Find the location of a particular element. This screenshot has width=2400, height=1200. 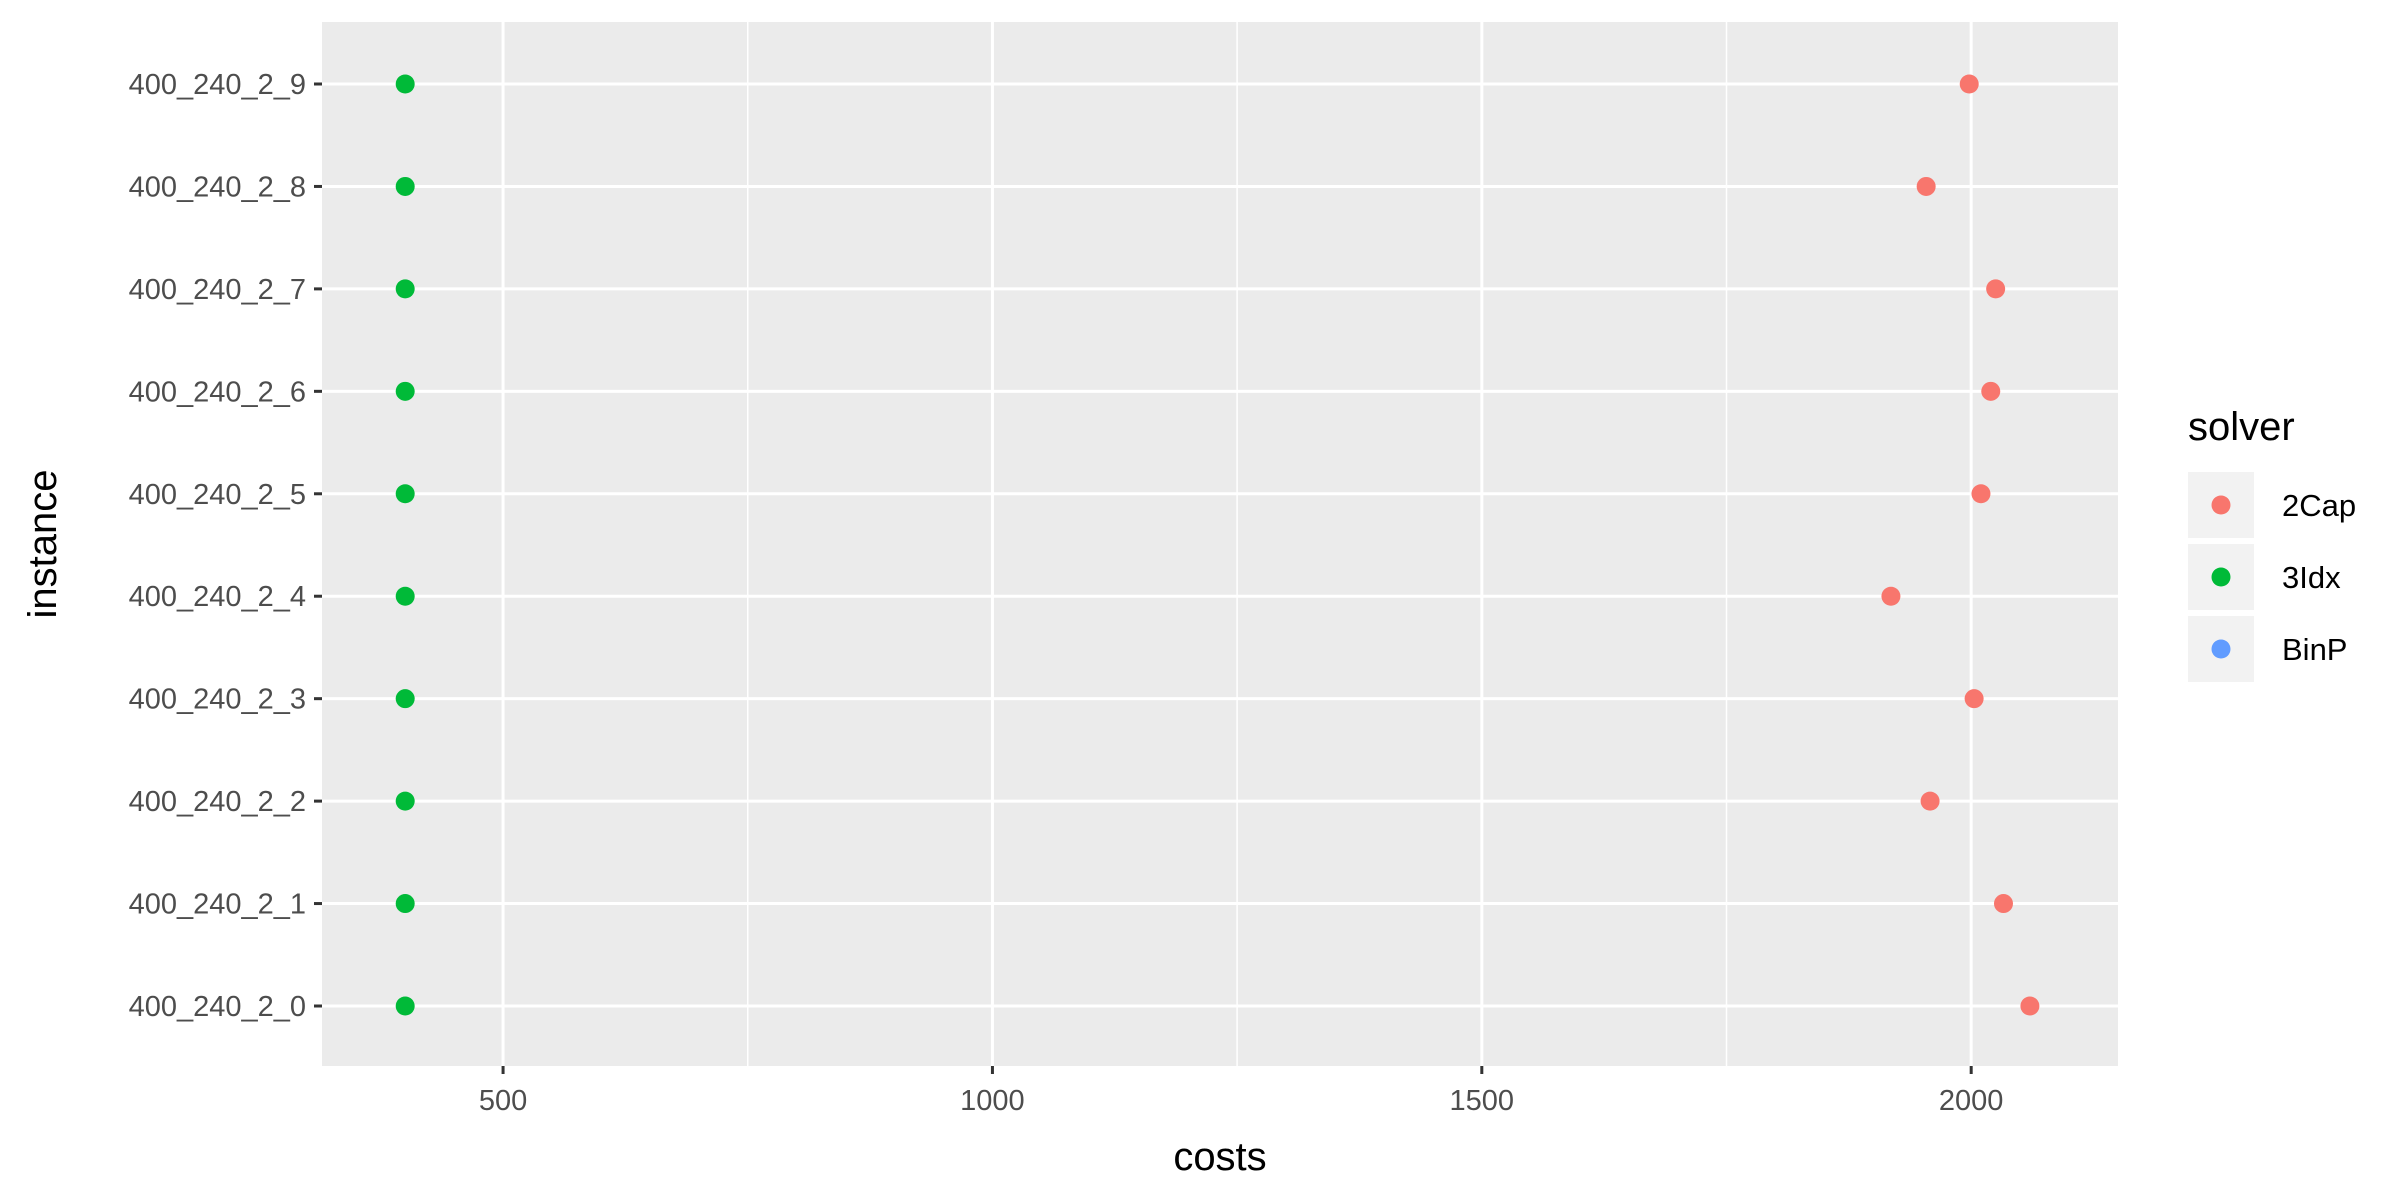

x-tick-label: 500 is located at coordinates (503, 1101).